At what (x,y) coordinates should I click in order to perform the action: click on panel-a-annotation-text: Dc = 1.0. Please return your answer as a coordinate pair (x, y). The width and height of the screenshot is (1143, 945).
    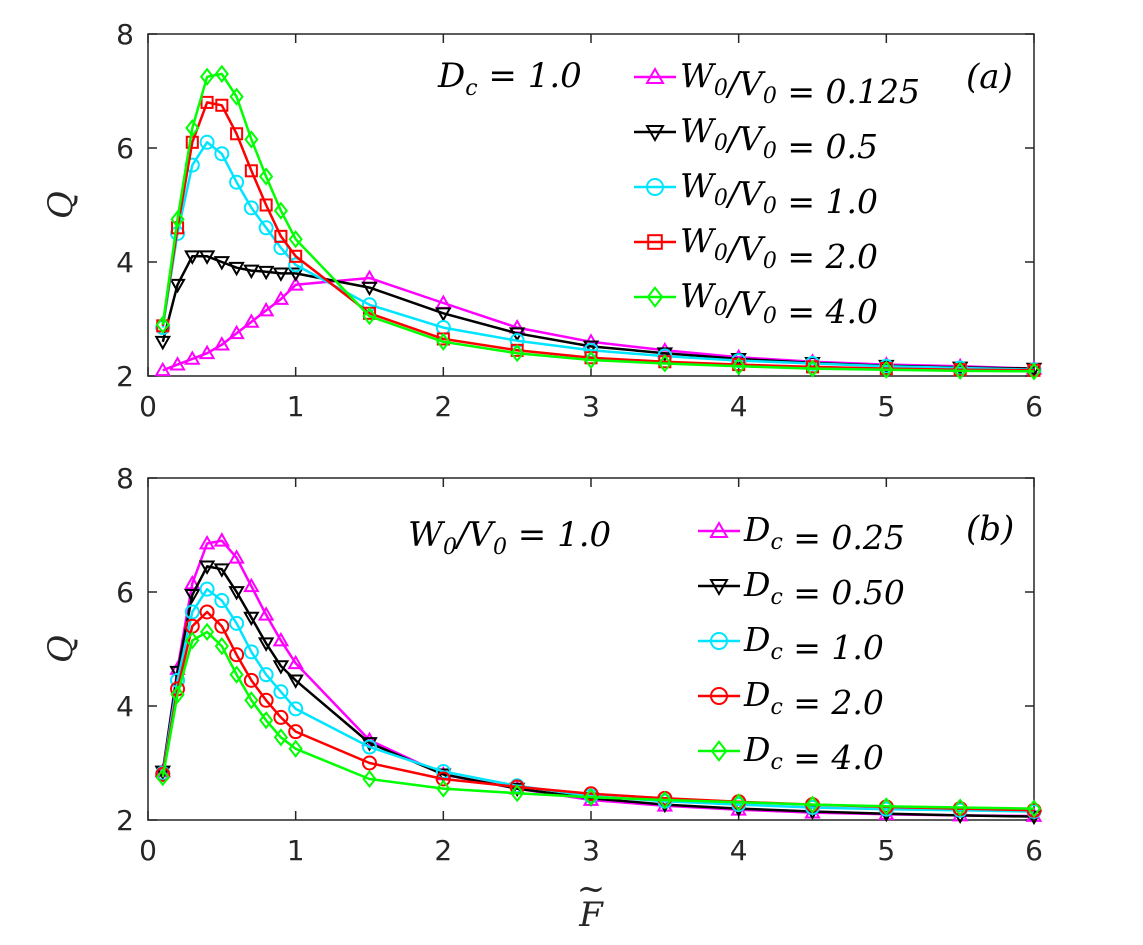
    Looking at the image, I should click on (509, 78).